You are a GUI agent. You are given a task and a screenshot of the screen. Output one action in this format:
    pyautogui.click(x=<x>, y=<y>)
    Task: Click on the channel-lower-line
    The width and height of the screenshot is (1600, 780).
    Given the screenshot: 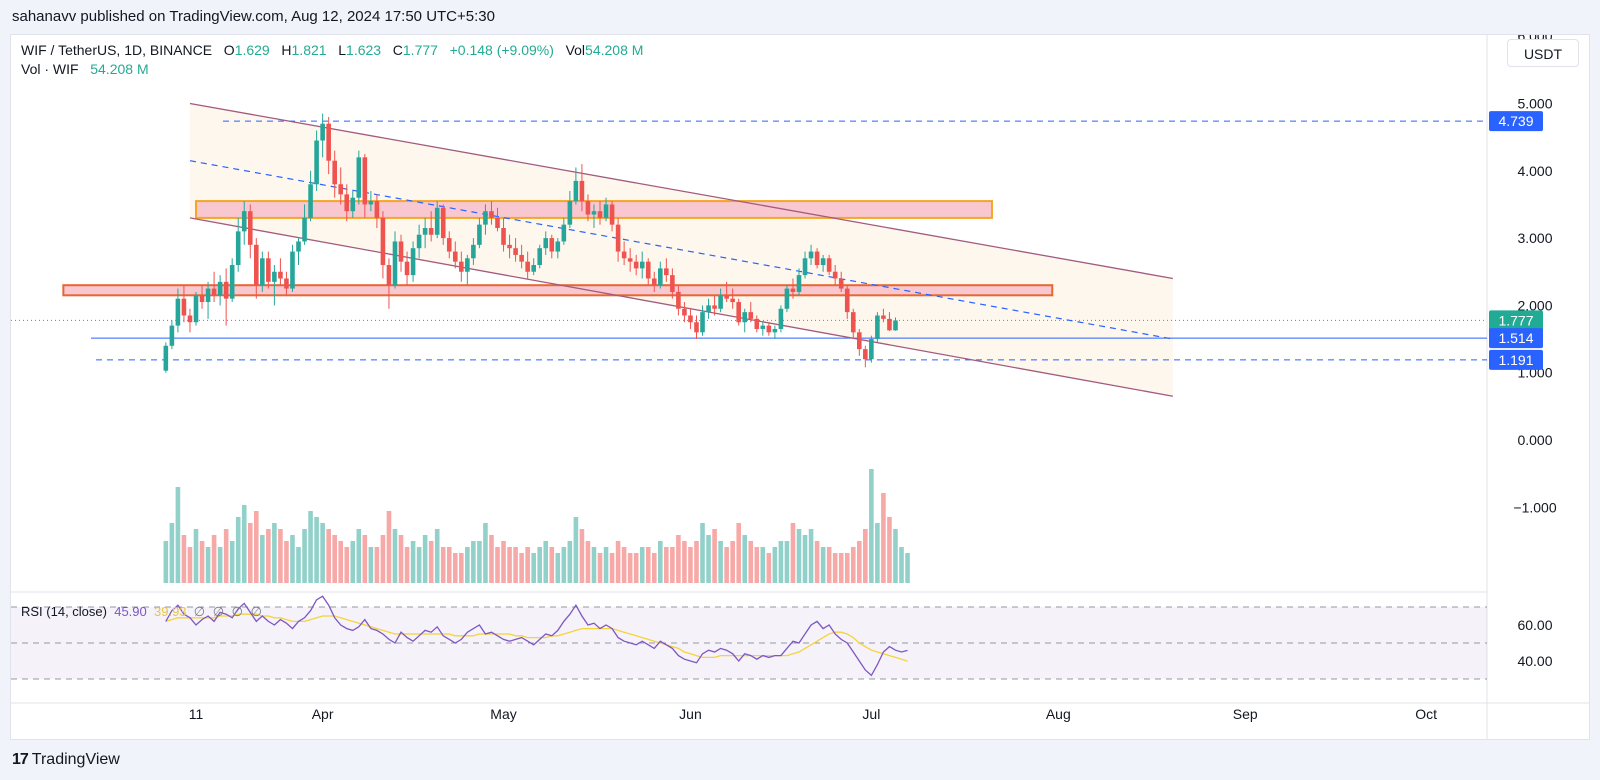 What is the action you would take?
    pyautogui.click(x=681, y=307)
    